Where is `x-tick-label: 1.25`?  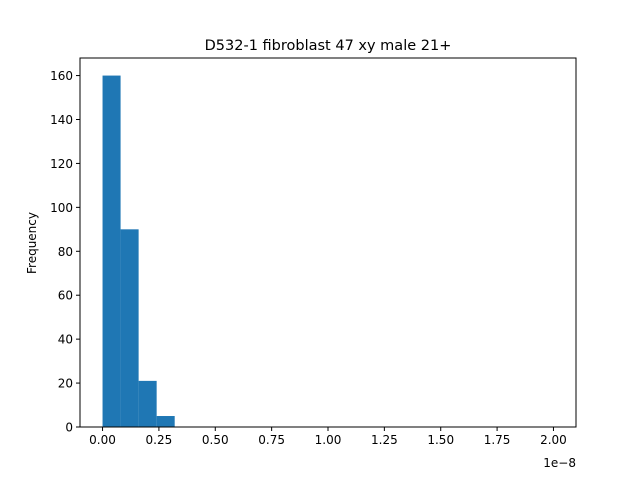 x-tick-label: 1.25 is located at coordinates (384, 440).